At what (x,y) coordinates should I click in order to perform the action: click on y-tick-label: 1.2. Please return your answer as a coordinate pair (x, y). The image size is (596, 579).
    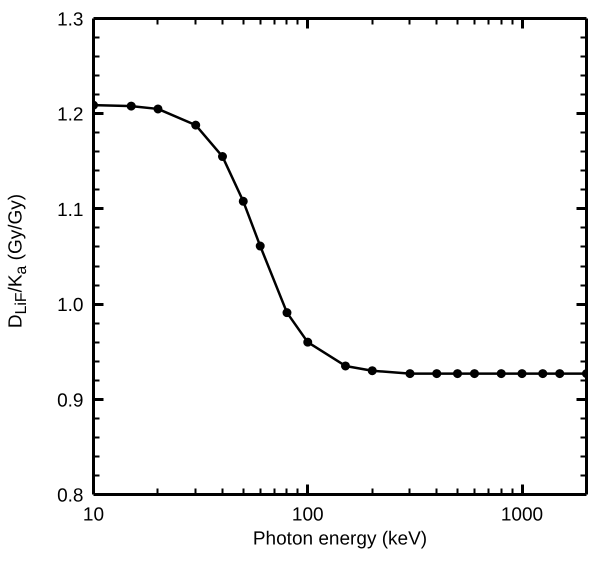
    Looking at the image, I should click on (70, 115).